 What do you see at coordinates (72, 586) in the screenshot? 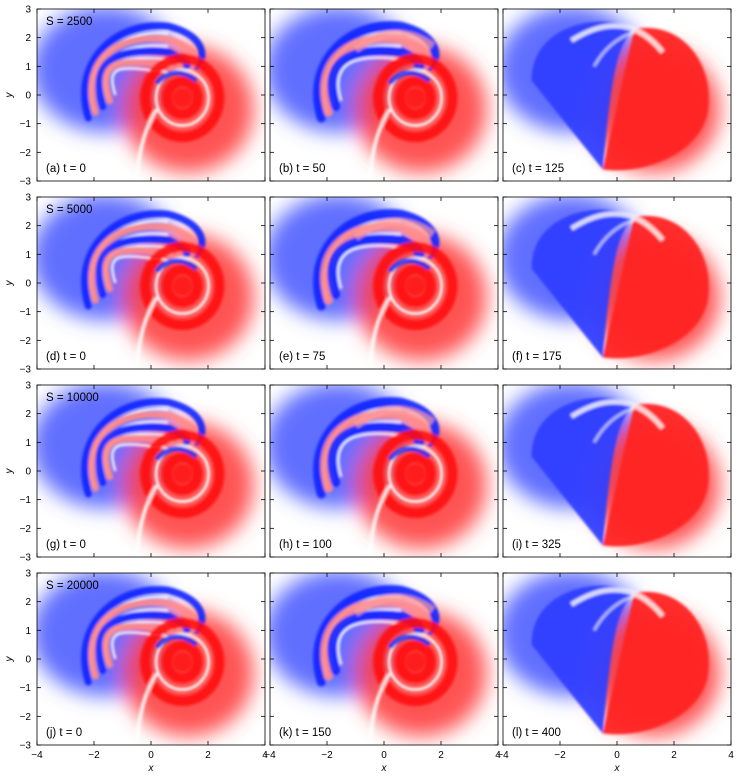
I see `s-label: S = 20000` at bounding box center [72, 586].